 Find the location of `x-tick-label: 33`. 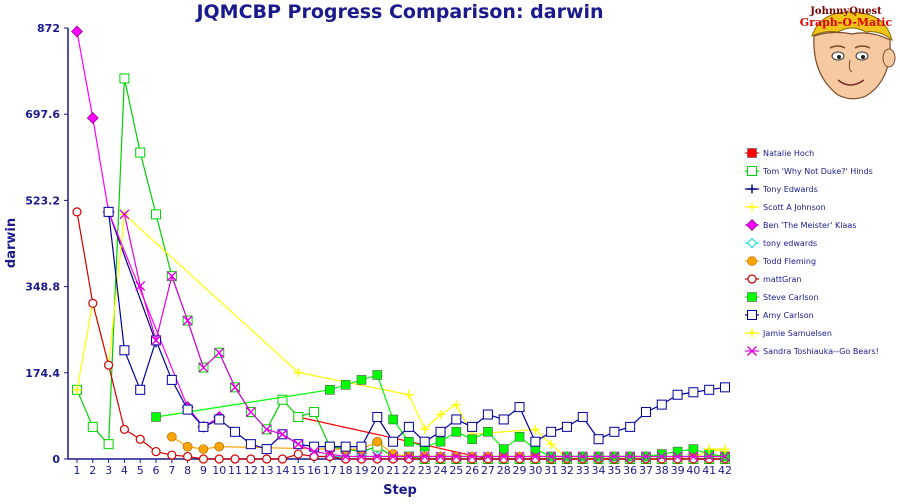

x-tick-label: 33 is located at coordinates (583, 470).